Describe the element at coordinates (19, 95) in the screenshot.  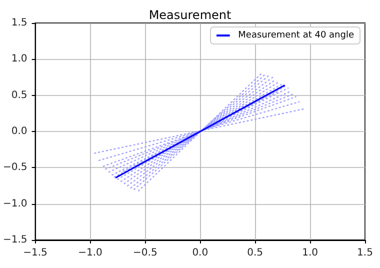
I see `y-tick-label: 0.5` at that location.